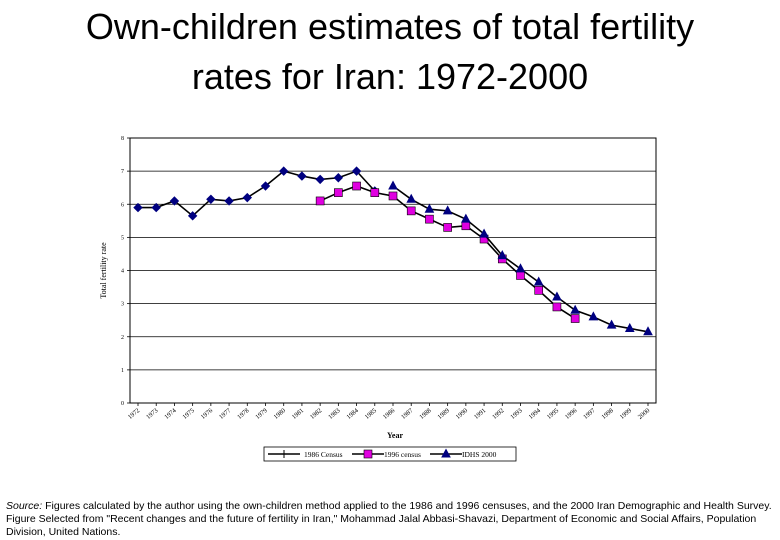  What do you see at coordinates (407, 414) in the screenshot?
I see `x-tick-label: 1987` at bounding box center [407, 414].